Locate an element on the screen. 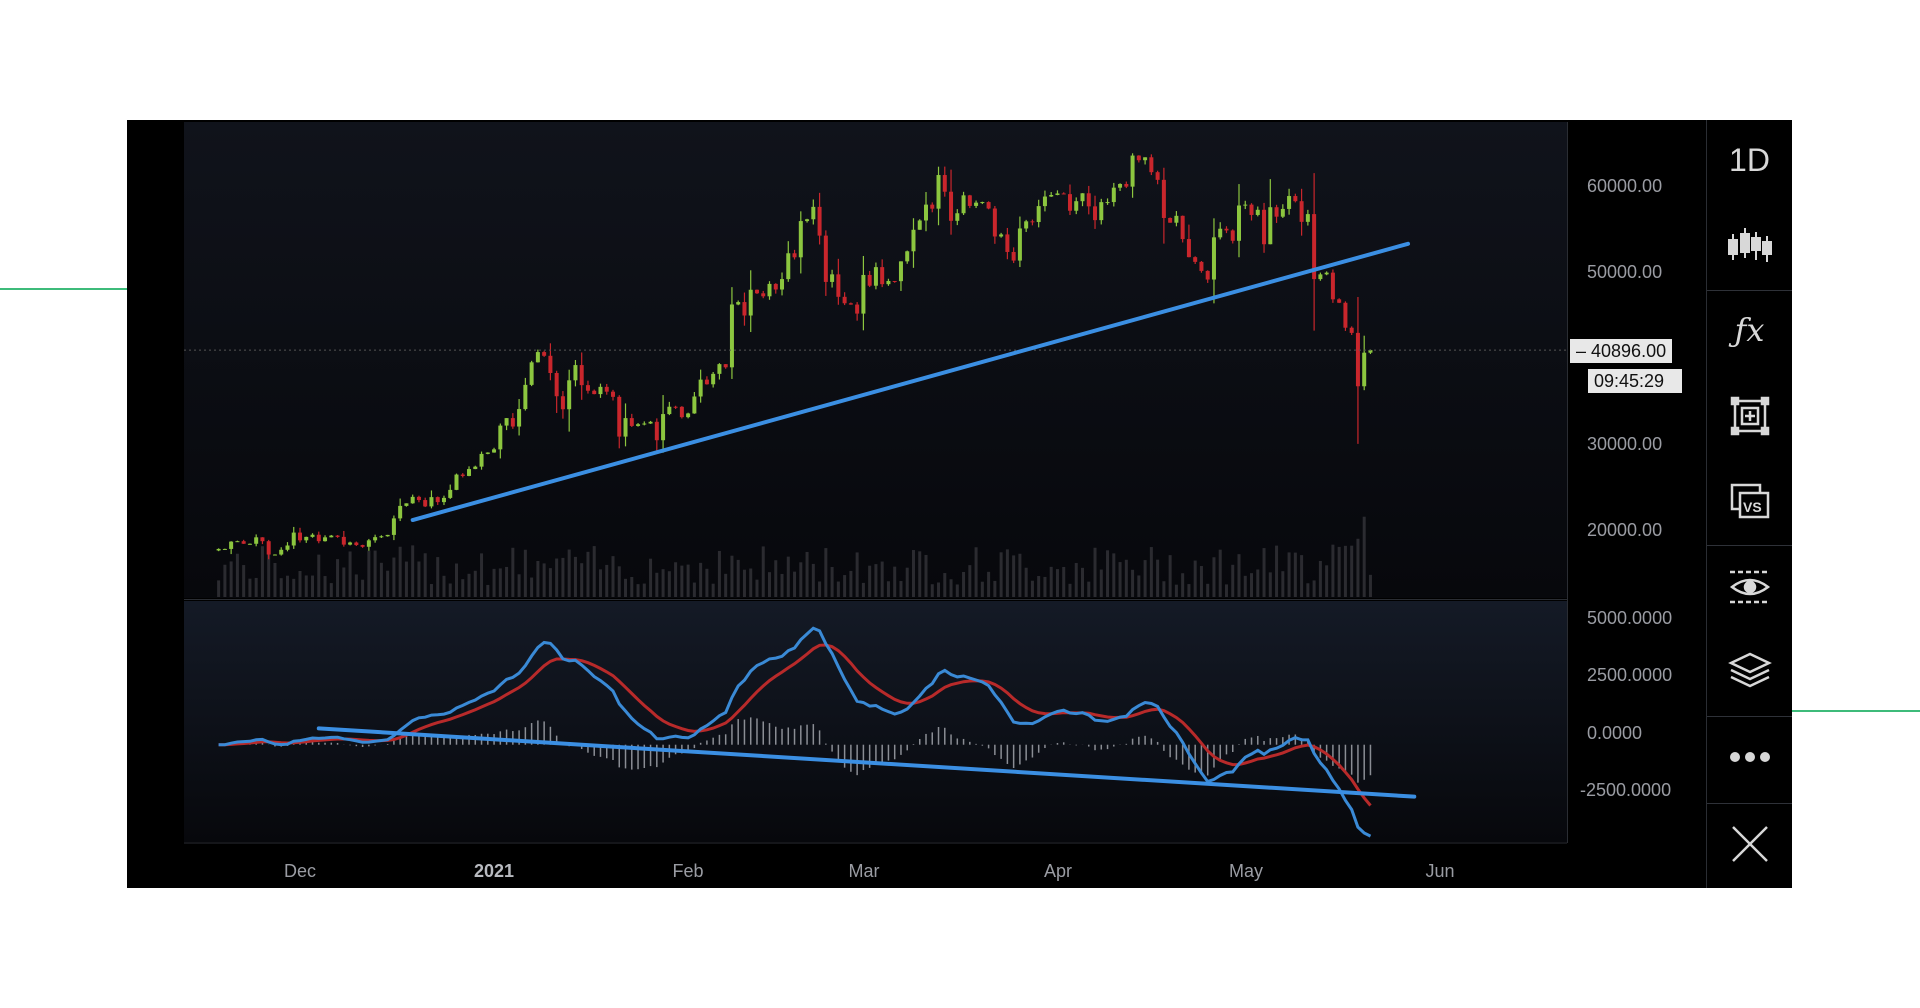  add-frame-icon is located at coordinates (1749, 416).